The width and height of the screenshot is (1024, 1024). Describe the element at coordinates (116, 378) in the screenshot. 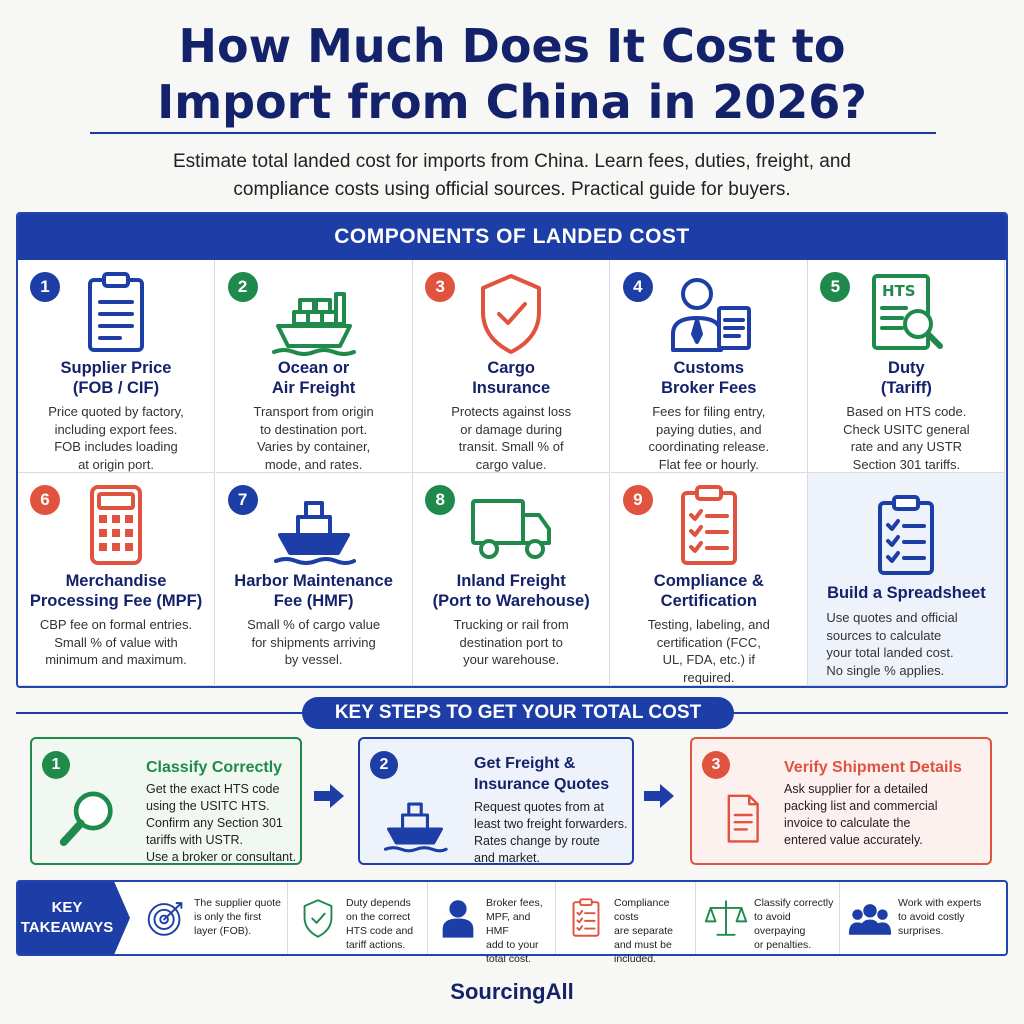

I see `component-title: Supplier Price (FOB / CIF)` at that location.